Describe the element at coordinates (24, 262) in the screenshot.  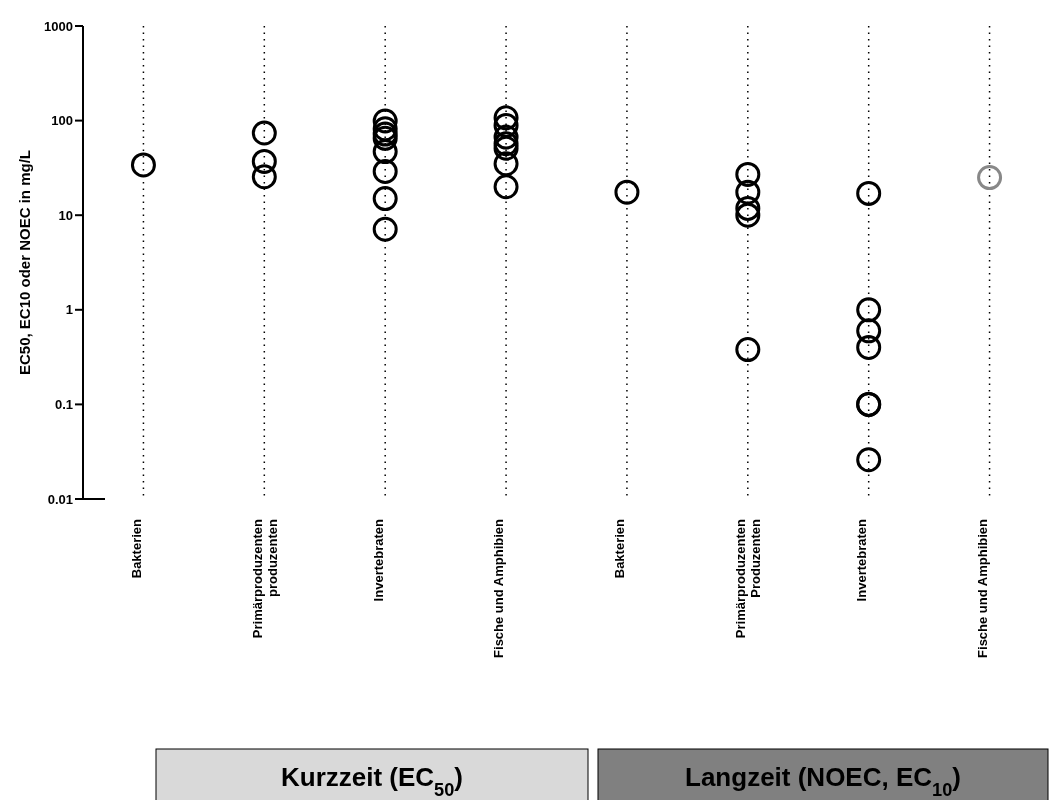
I see `y-axis-title: EC50, EC10 oder NOEC in mg/L` at that location.